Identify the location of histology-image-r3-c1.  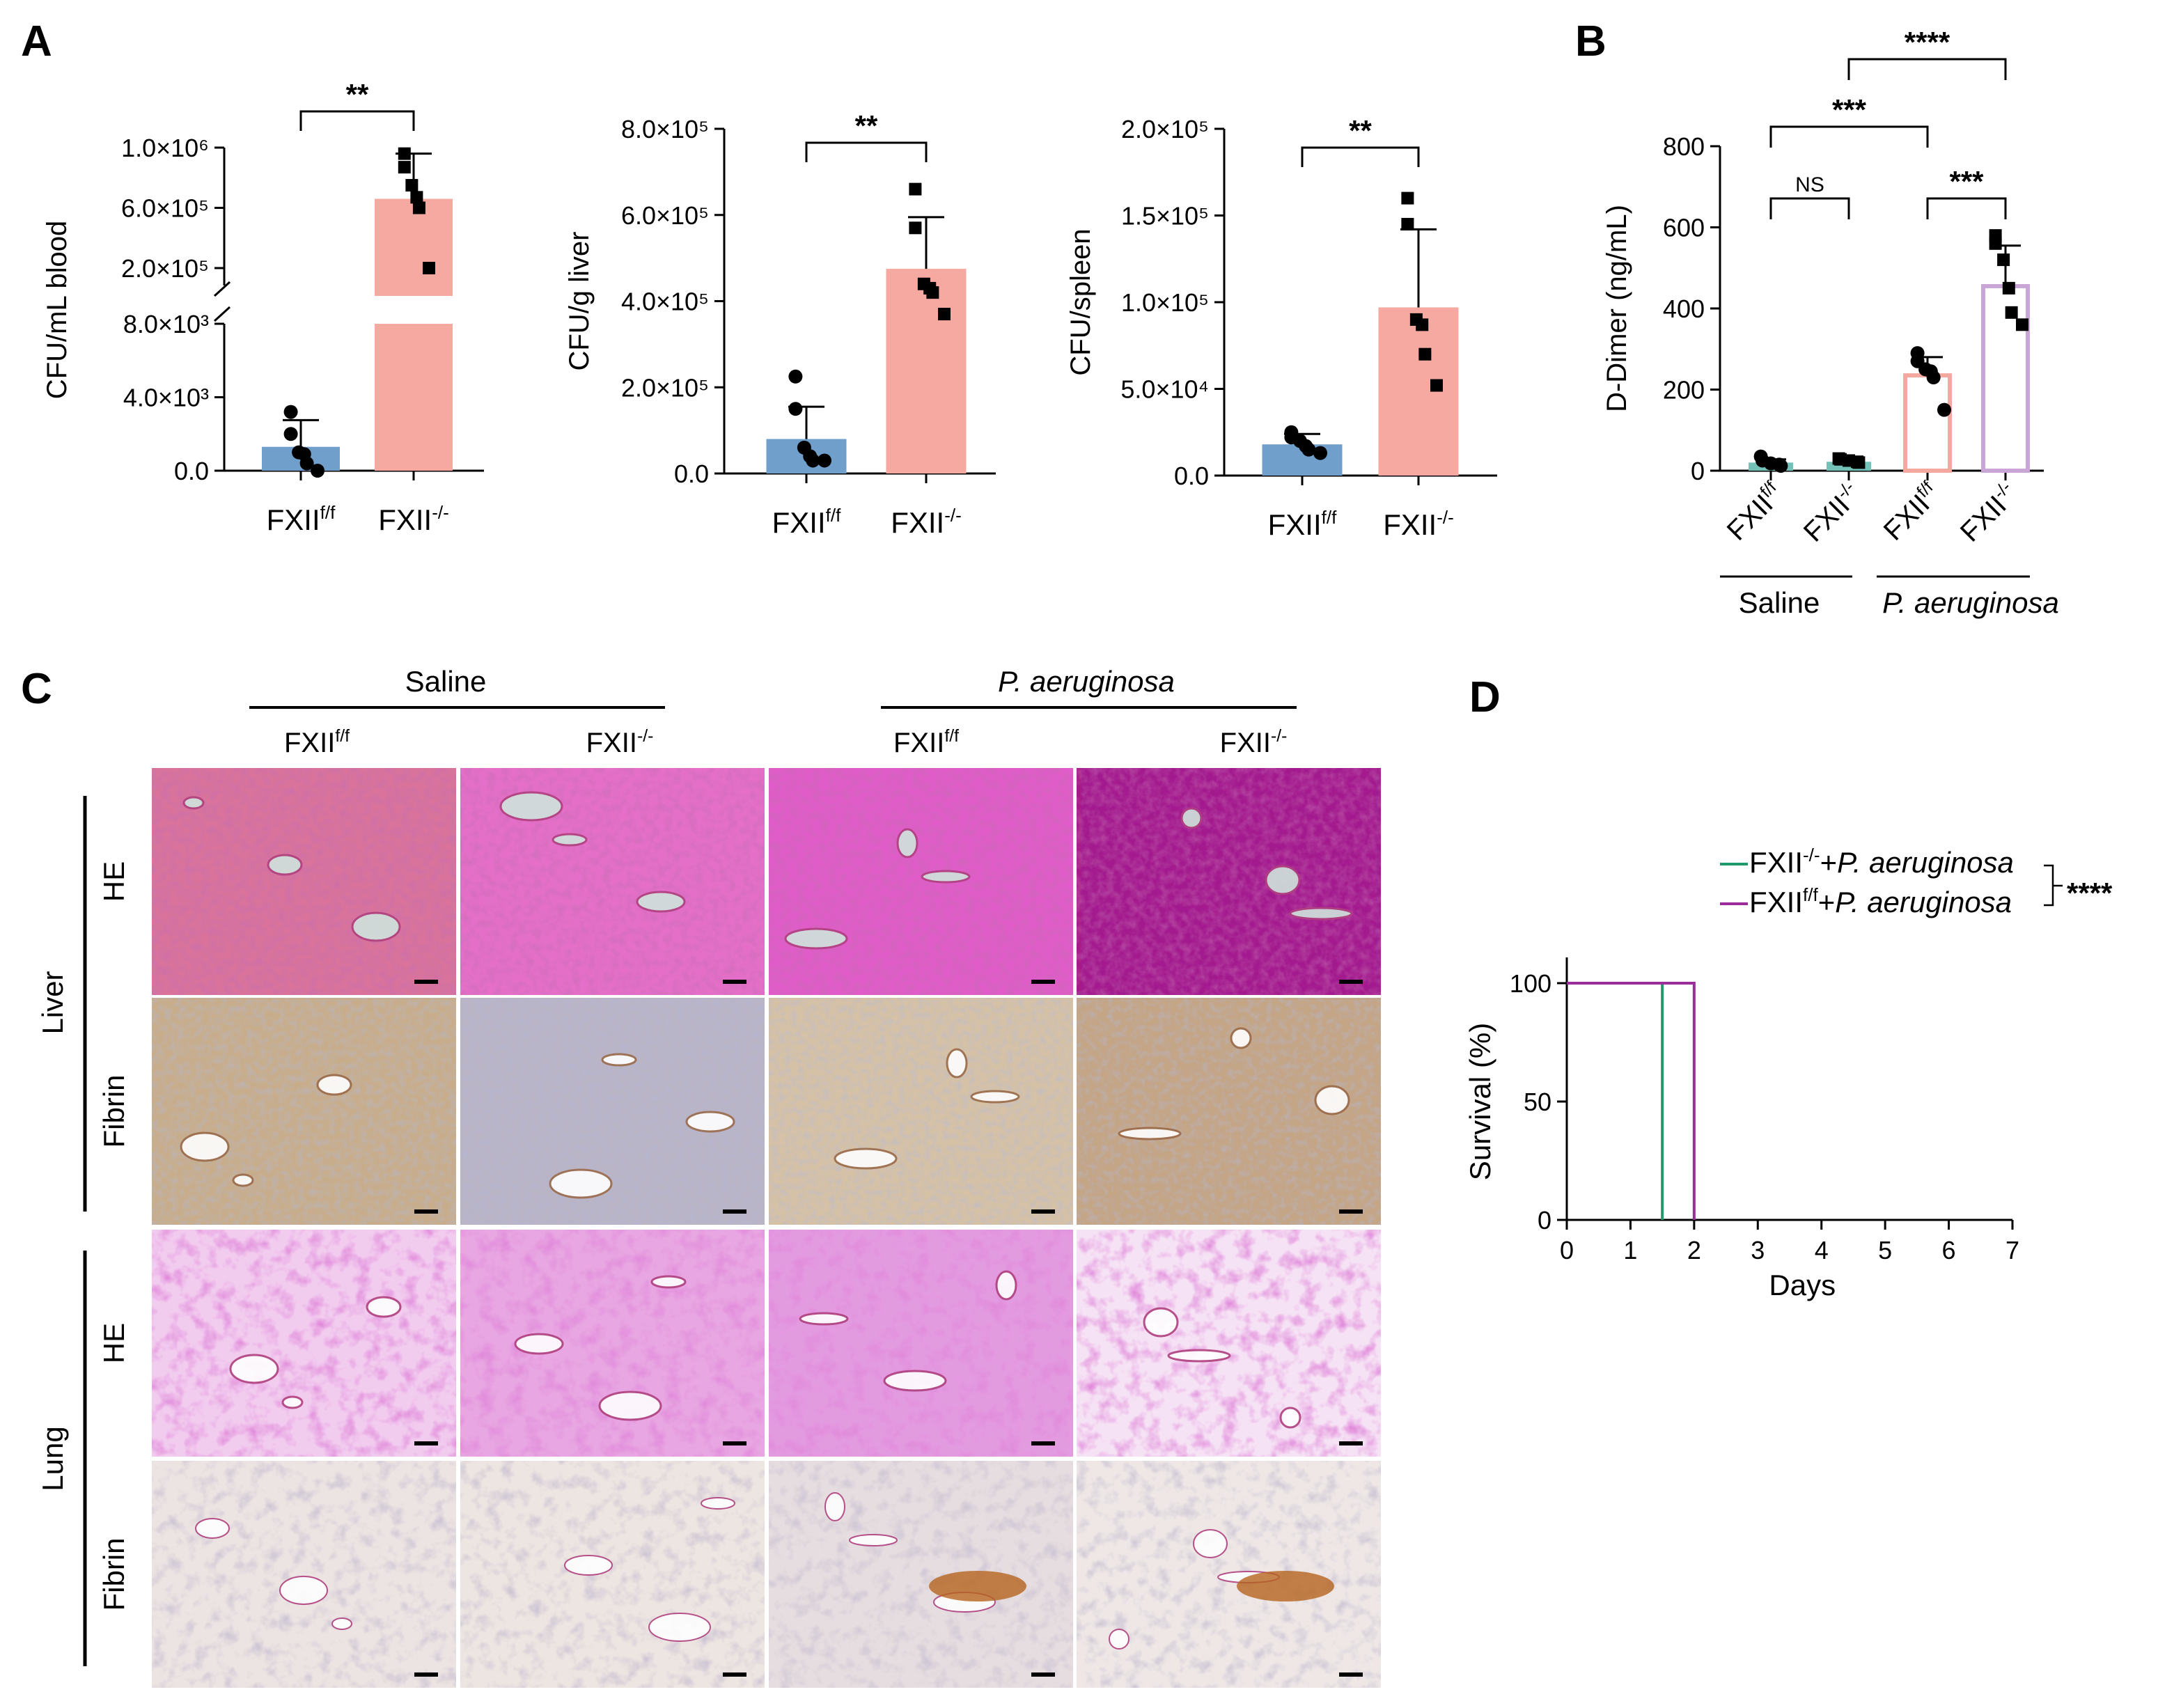
(612, 1575).